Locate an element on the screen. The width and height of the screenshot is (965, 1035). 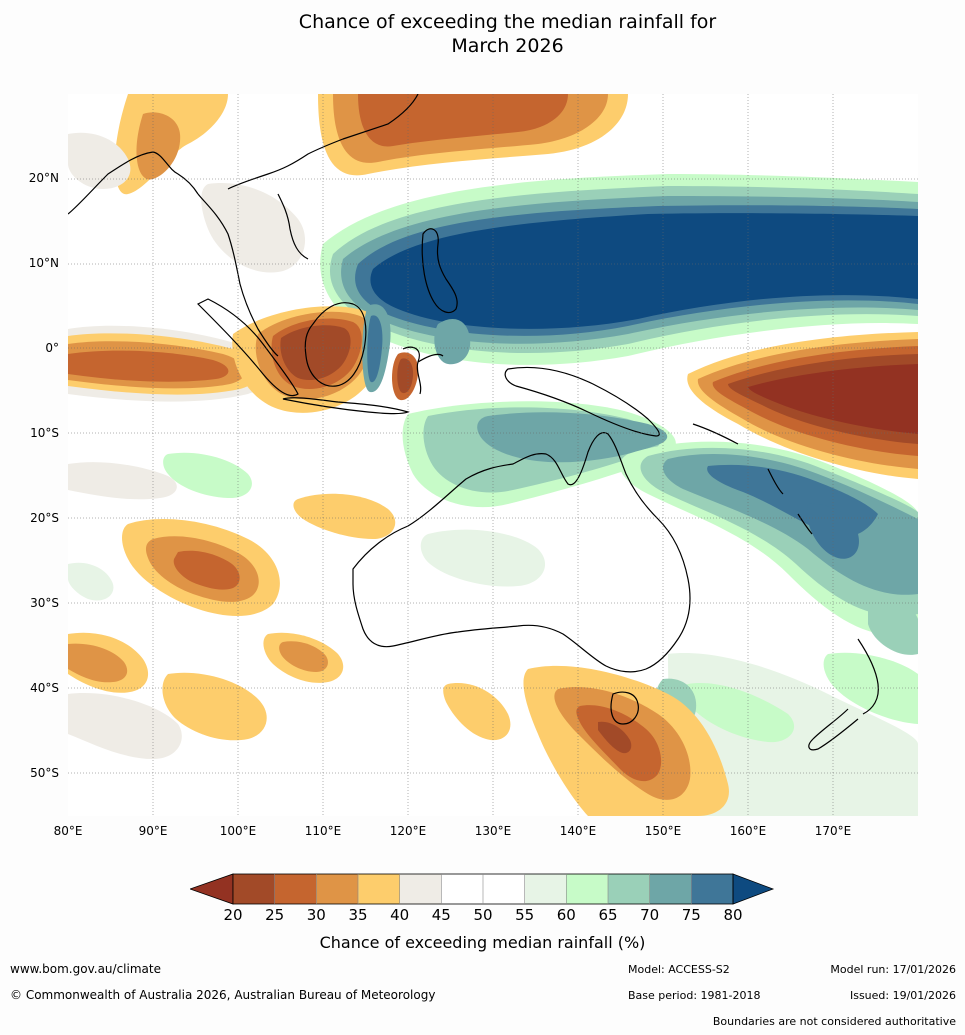
lon-label-140e: 140°E is located at coordinates (578, 831).